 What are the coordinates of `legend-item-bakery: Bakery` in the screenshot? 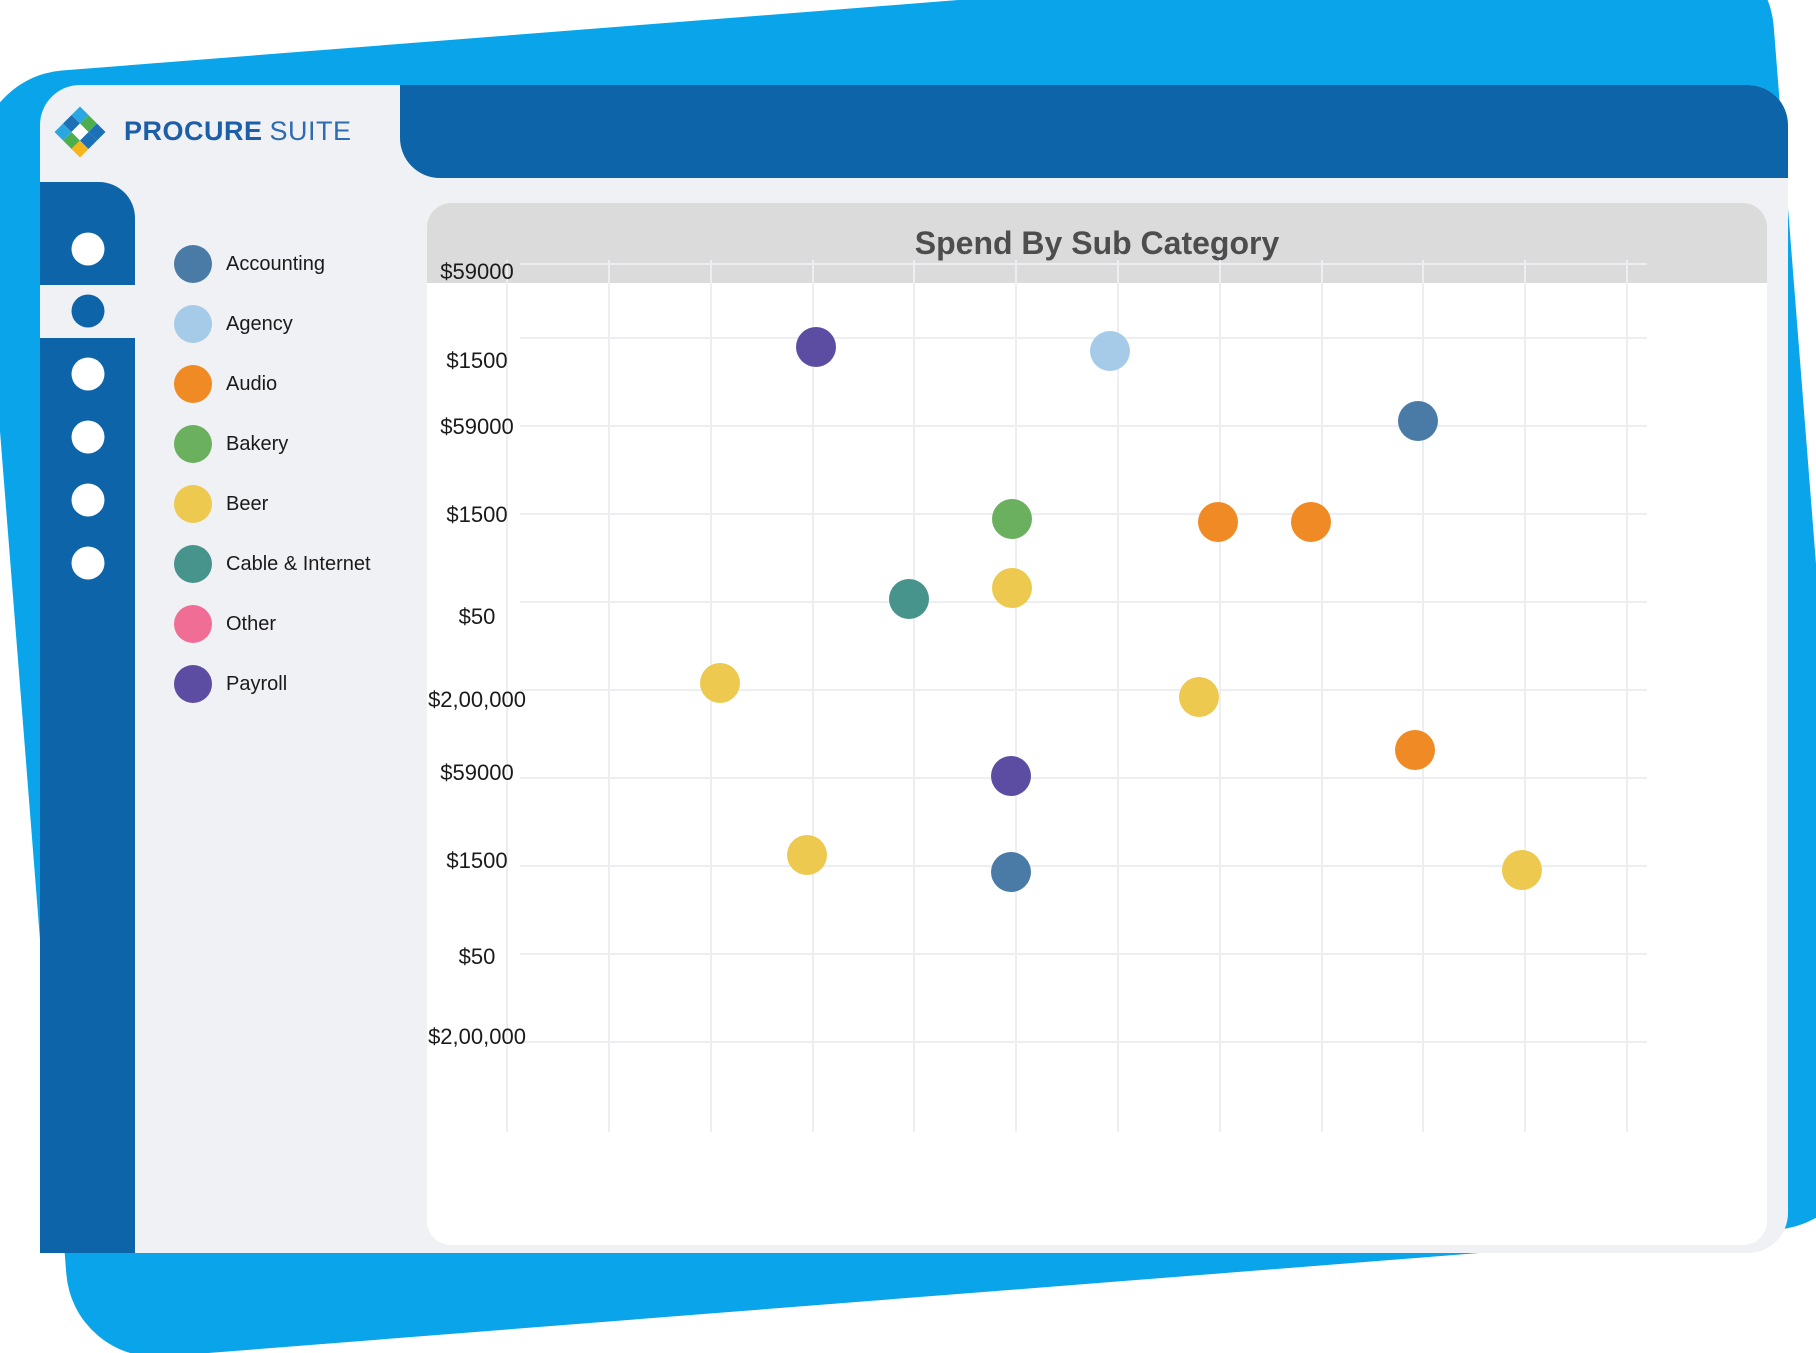 It's located at (231, 444).